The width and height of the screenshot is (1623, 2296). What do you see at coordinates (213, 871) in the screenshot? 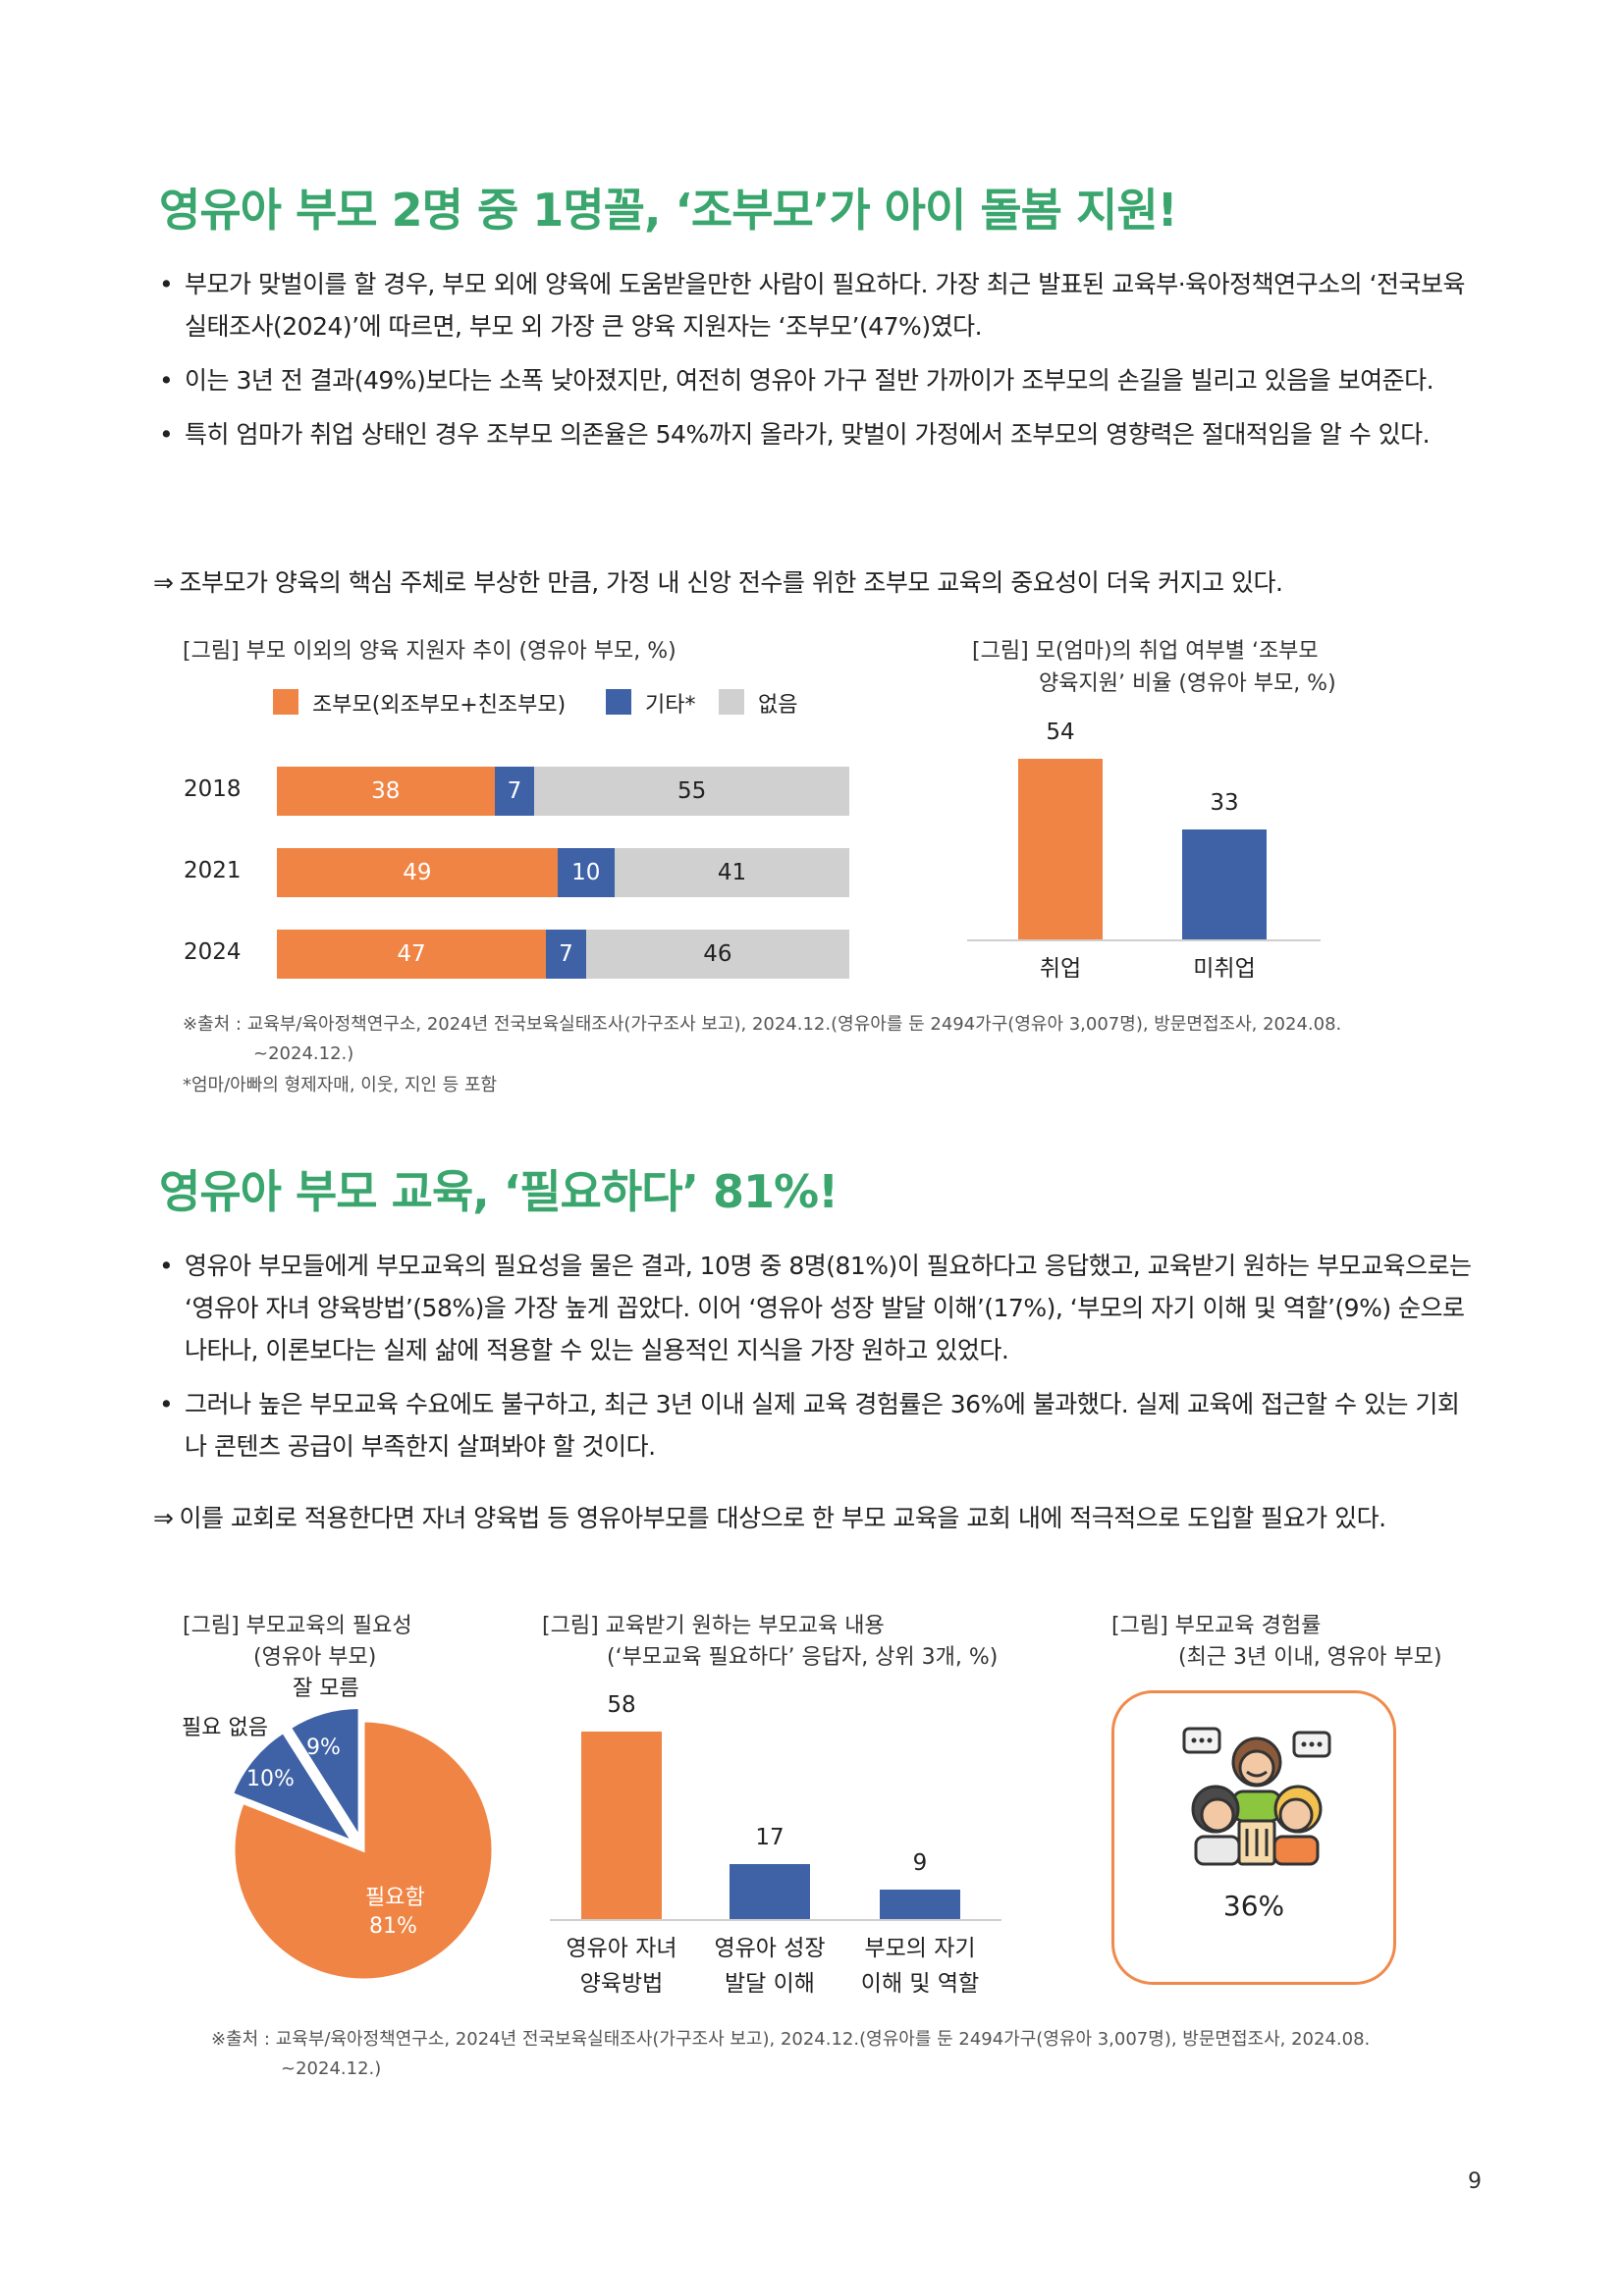
I see `year-label: 2021` at bounding box center [213, 871].